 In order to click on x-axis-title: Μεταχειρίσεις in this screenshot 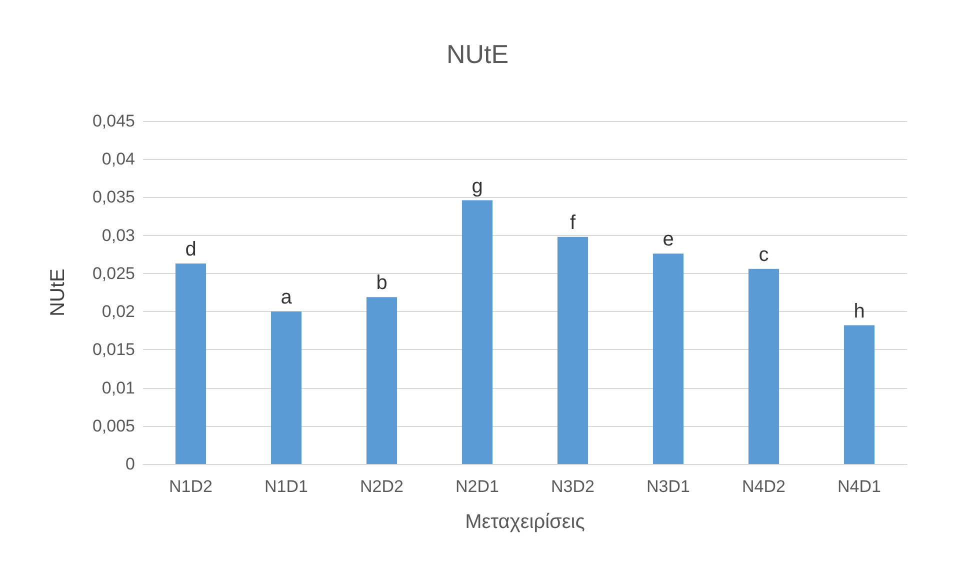, I will do `click(525, 522)`.